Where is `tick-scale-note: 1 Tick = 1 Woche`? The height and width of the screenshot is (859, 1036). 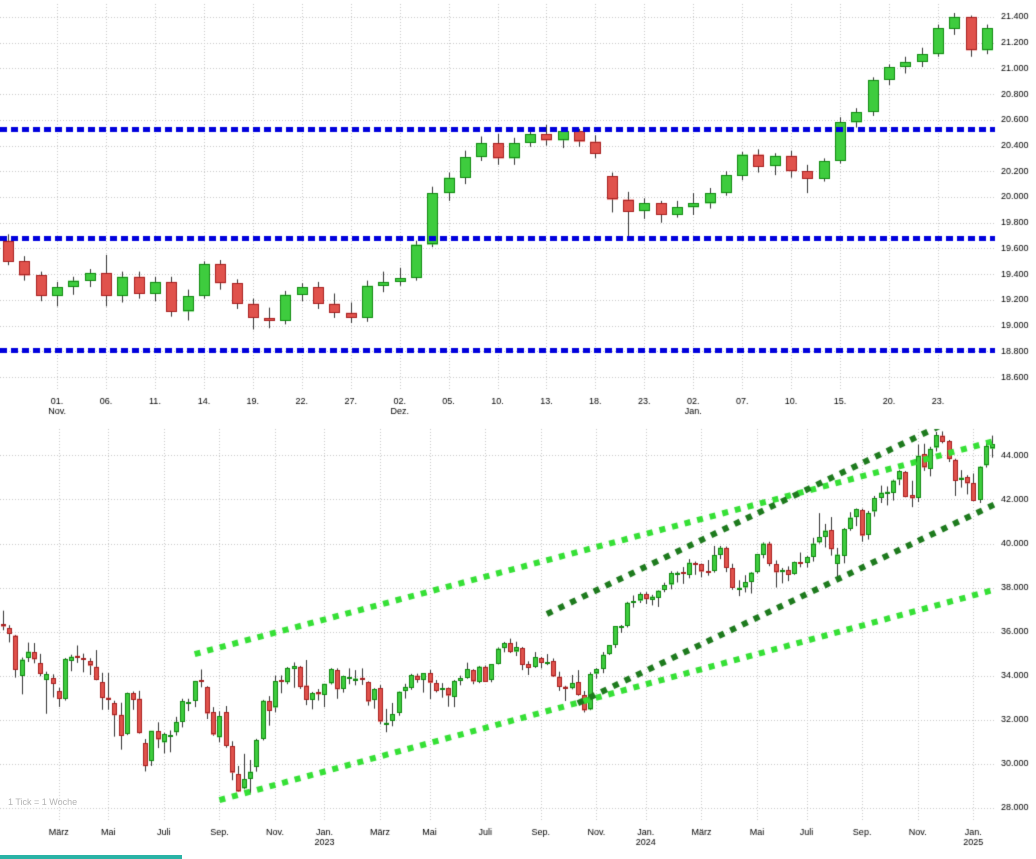 tick-scale-note: 1 Tick = 1 Woche is located at coordinates (43, 802).